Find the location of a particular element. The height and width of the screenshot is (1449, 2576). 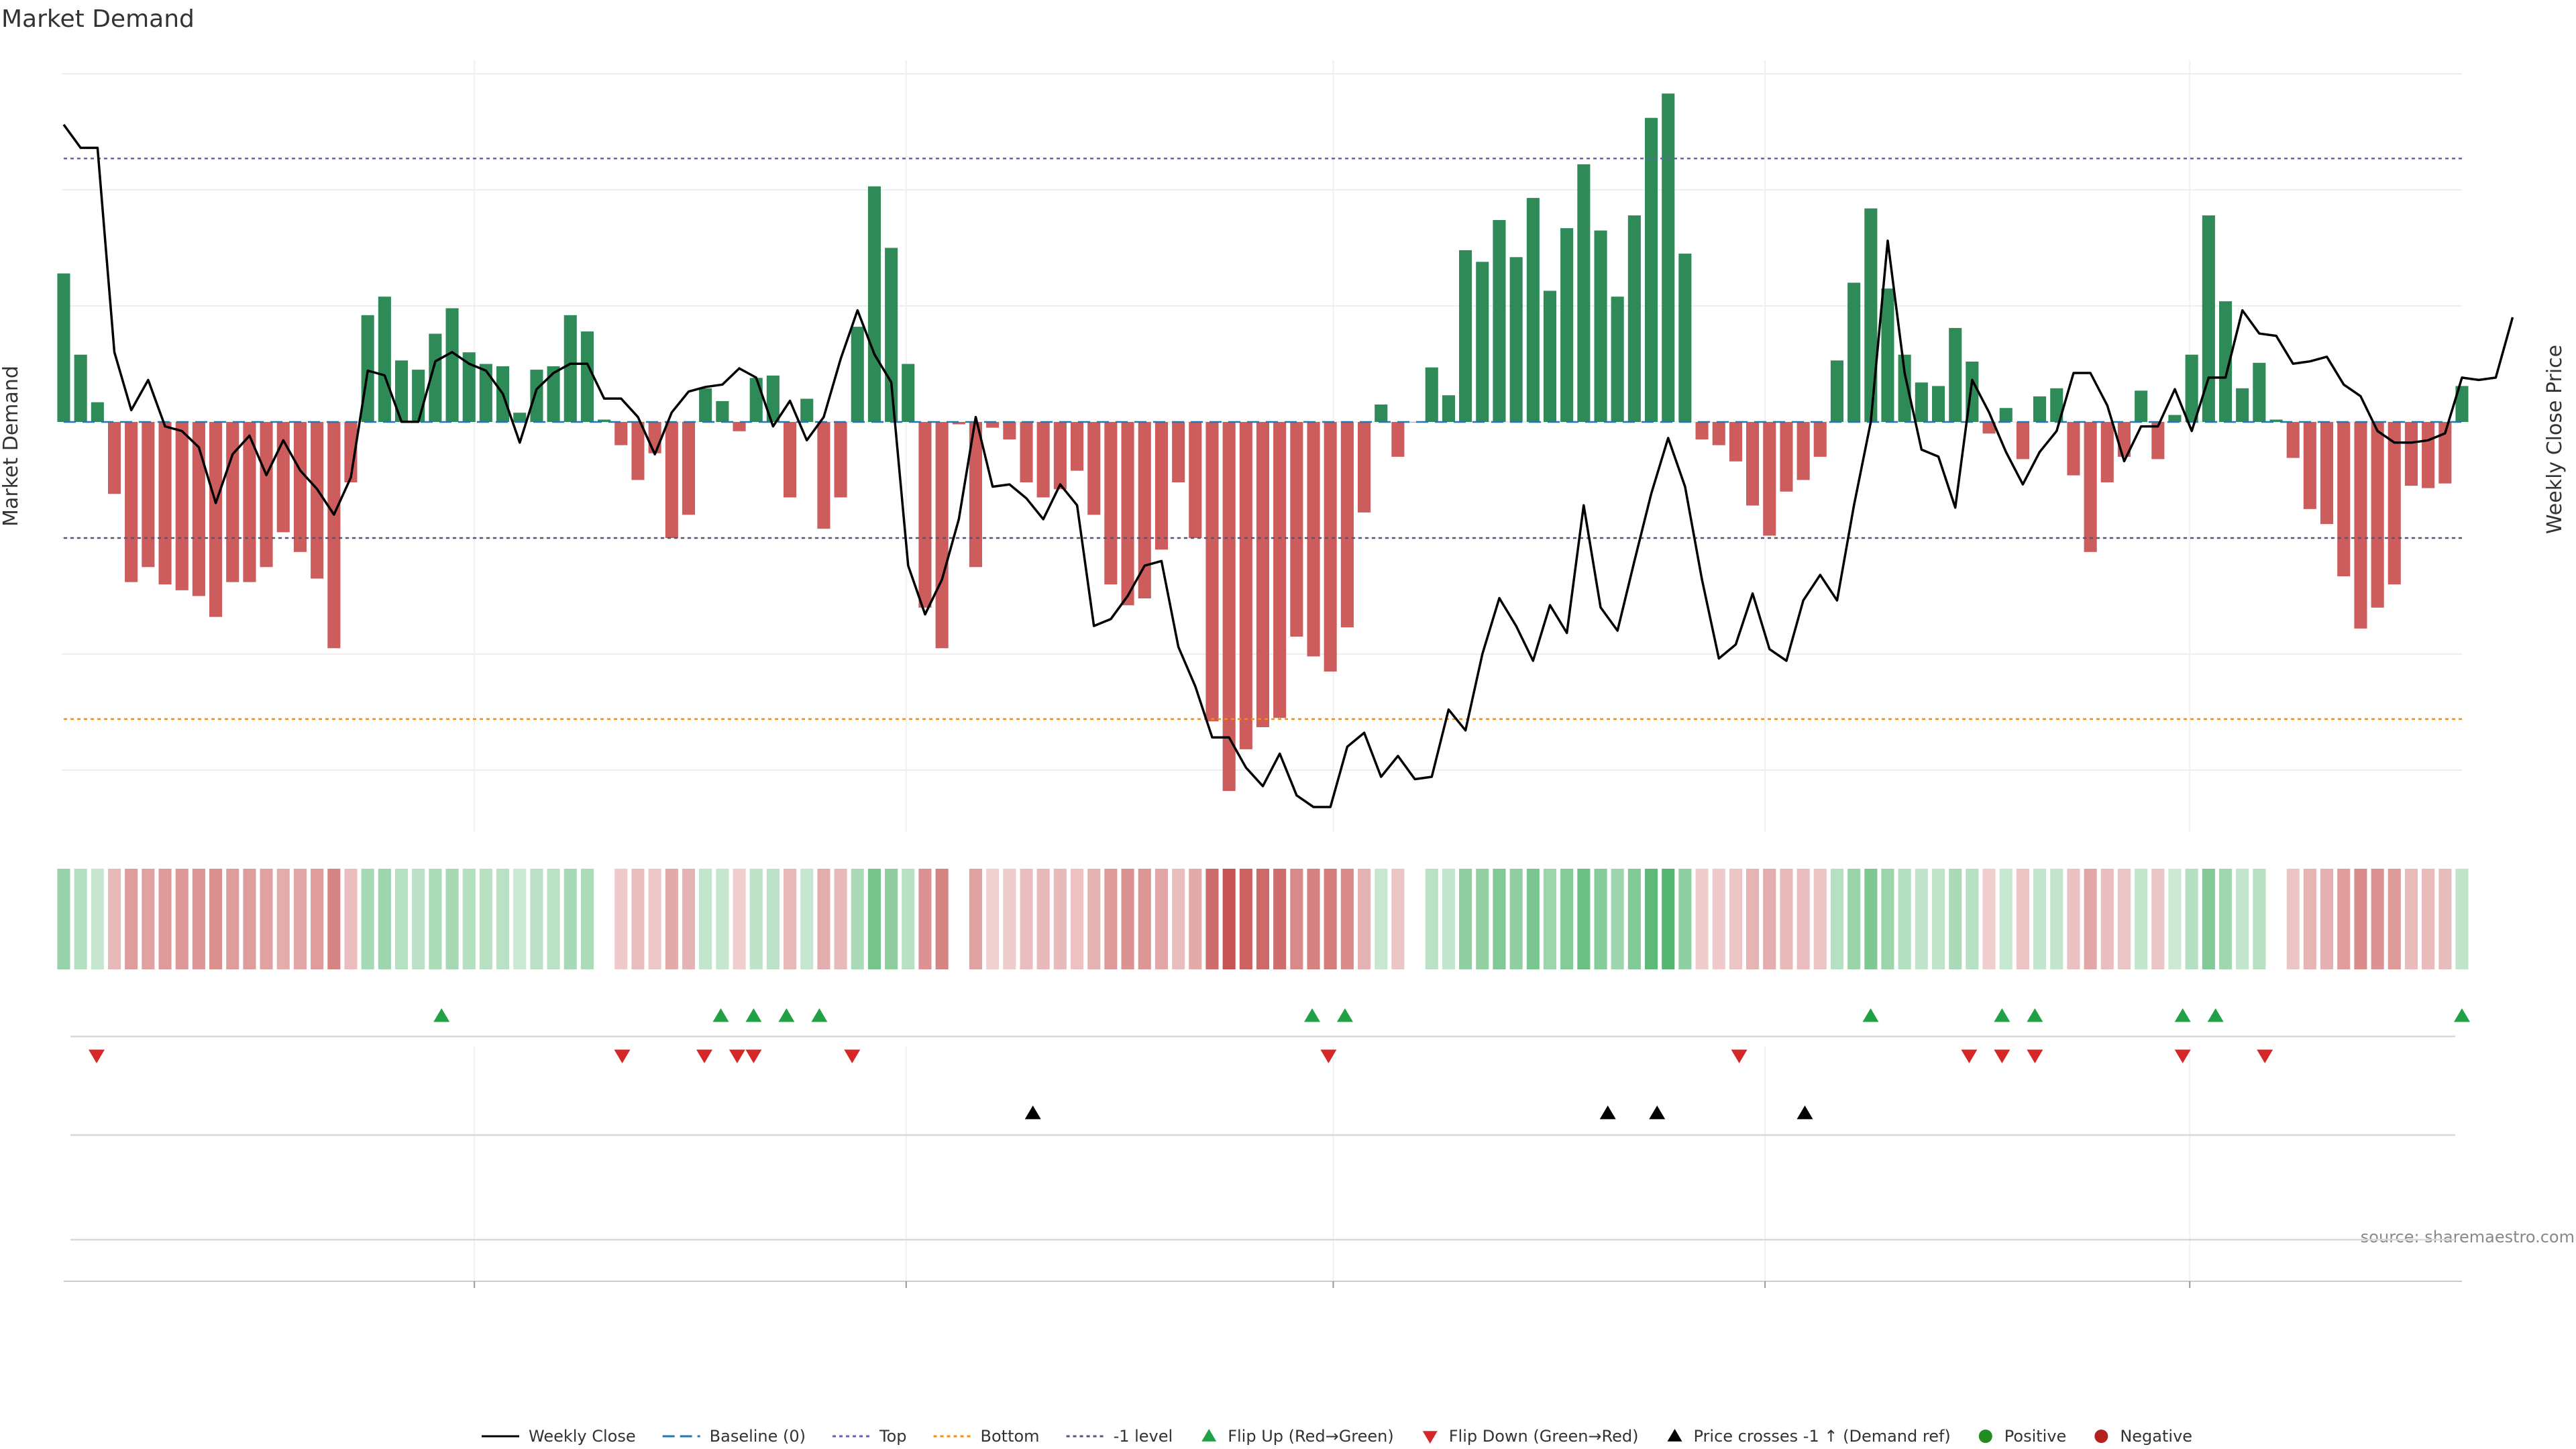

legend-swatch is located at coordinates (2101, 1436).